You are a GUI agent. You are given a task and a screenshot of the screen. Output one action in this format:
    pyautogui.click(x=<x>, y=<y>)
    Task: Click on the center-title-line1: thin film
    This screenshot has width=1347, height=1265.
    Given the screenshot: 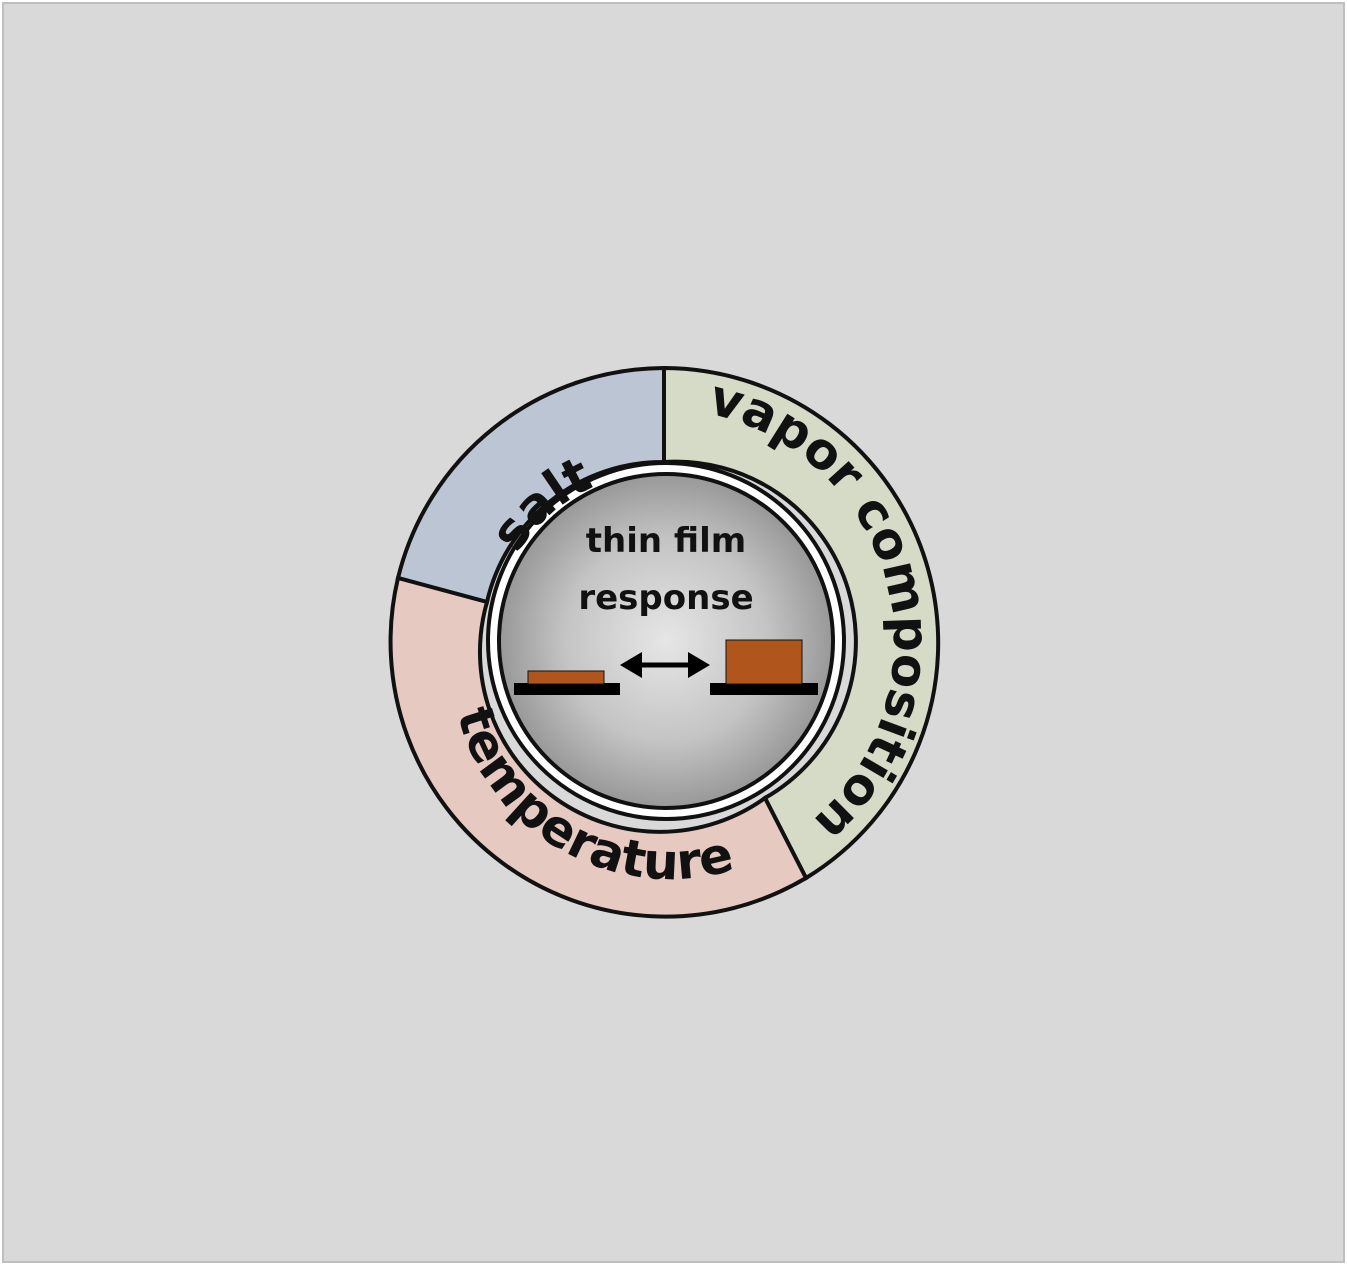 What is the action you would take?
    pyautogui.click(x=666, y=541)
    